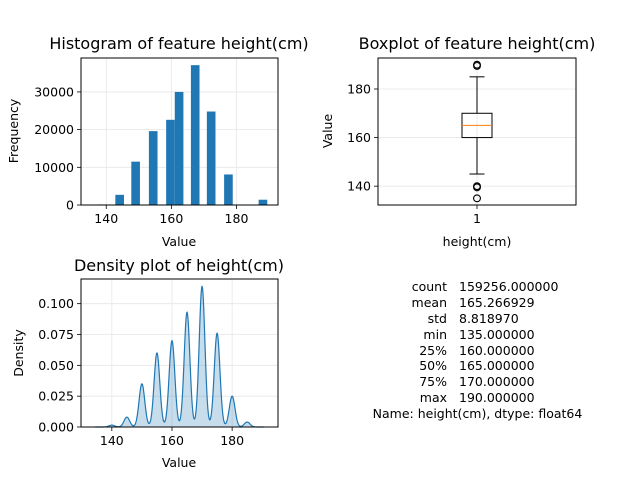 The height and width of the screenshot is (480, 640). What do you see at coordinates (70, 205) in the screenshot?
I see `histogram-ytick-label: 0` at bounding box center [70, 205].